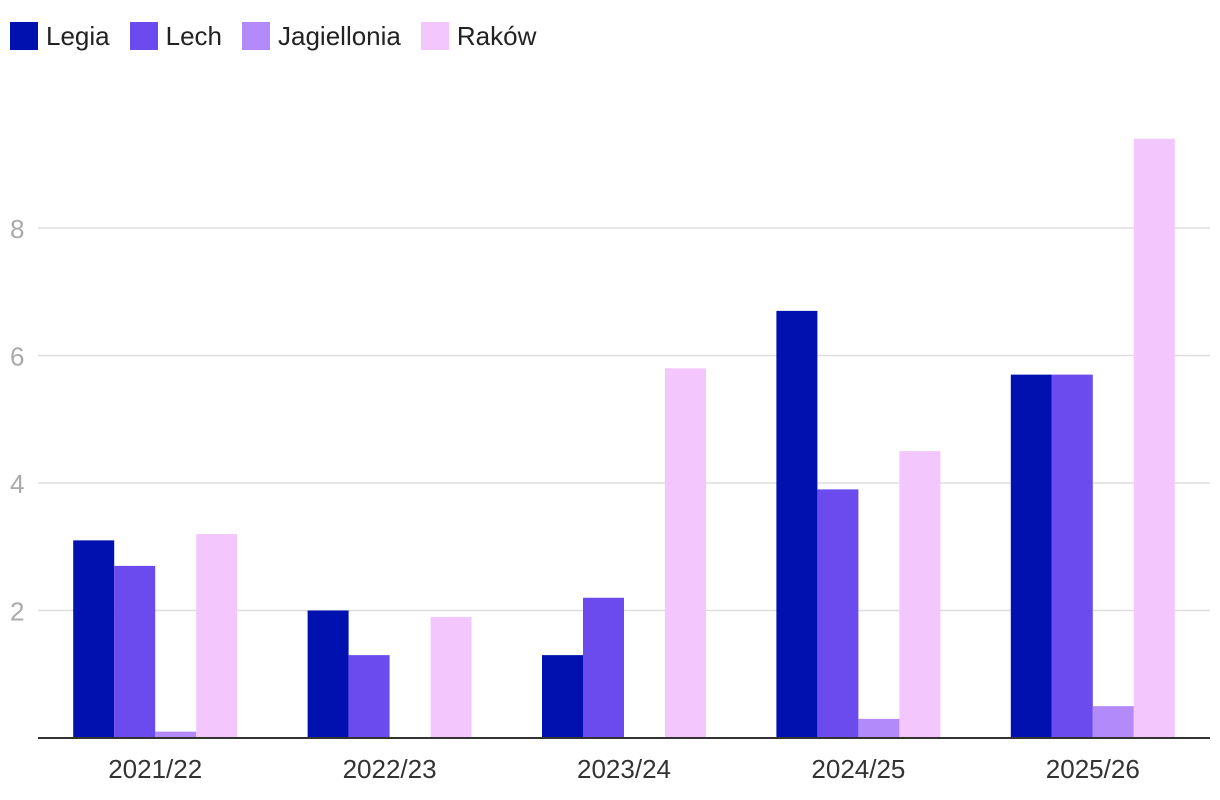 The width and height of the screenshot is (1220, 800). Describe the element at coordinates (1093, 769) in the screenshot. I see `x-tick-label-2025-26: 2025/26` at that location.